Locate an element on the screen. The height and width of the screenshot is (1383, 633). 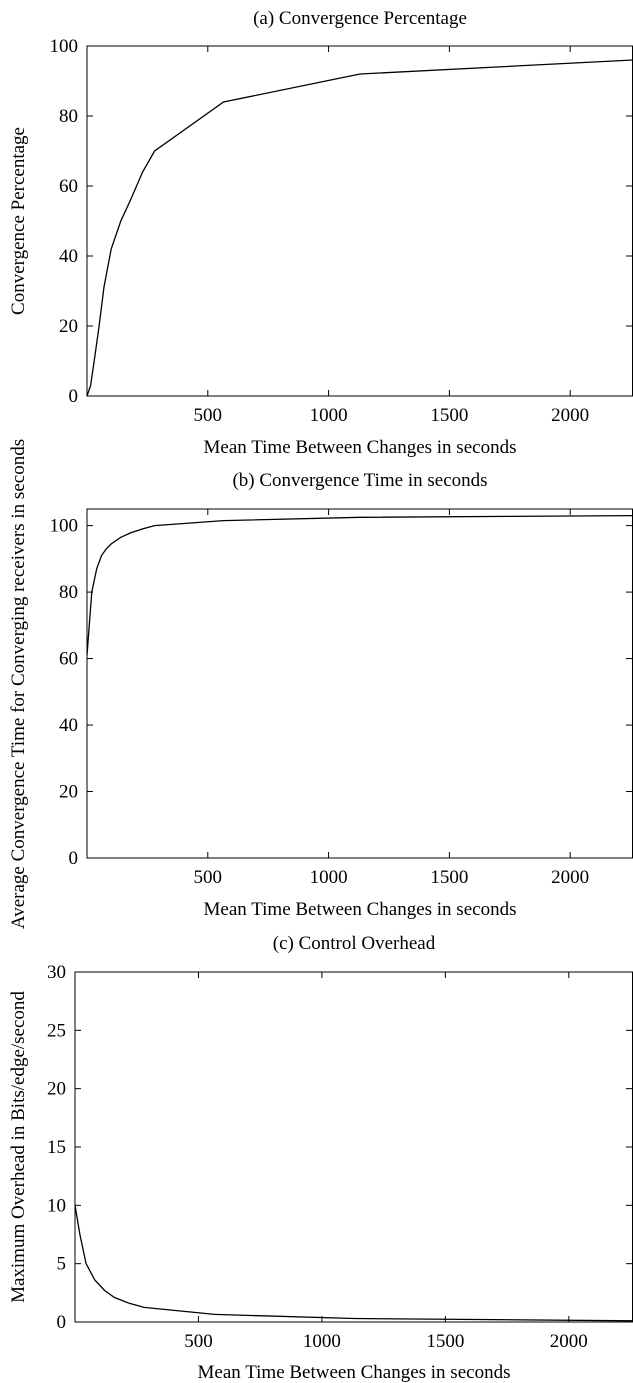
y-tick-label: 30 is located at coordinates (56, 972).